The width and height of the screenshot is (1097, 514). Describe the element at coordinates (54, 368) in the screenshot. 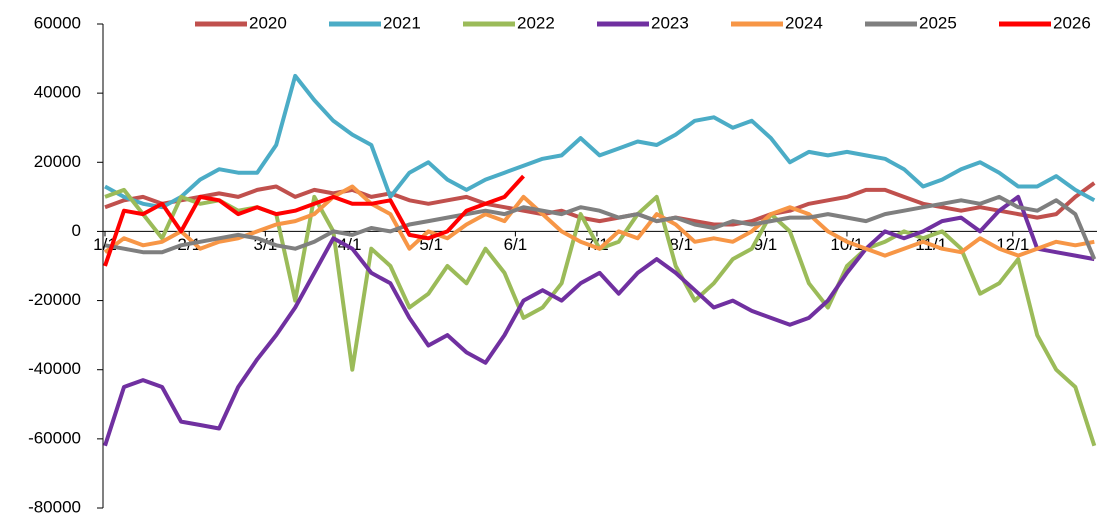

I see `y-tick-label: -40000` at that location.